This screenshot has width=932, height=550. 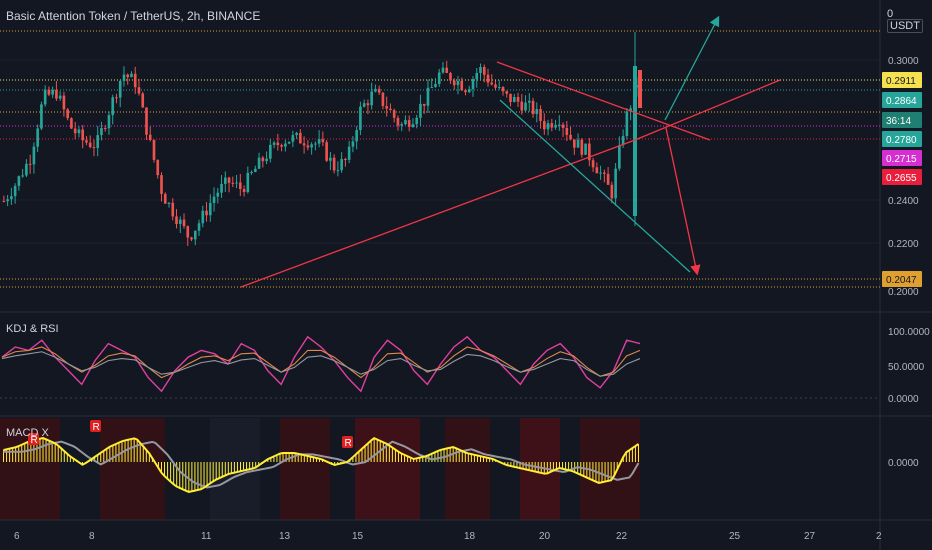 What do you see at coordinates (603, 101) in the screenshot?
I see `resistance-trendline` at bounding box center [603, 101].